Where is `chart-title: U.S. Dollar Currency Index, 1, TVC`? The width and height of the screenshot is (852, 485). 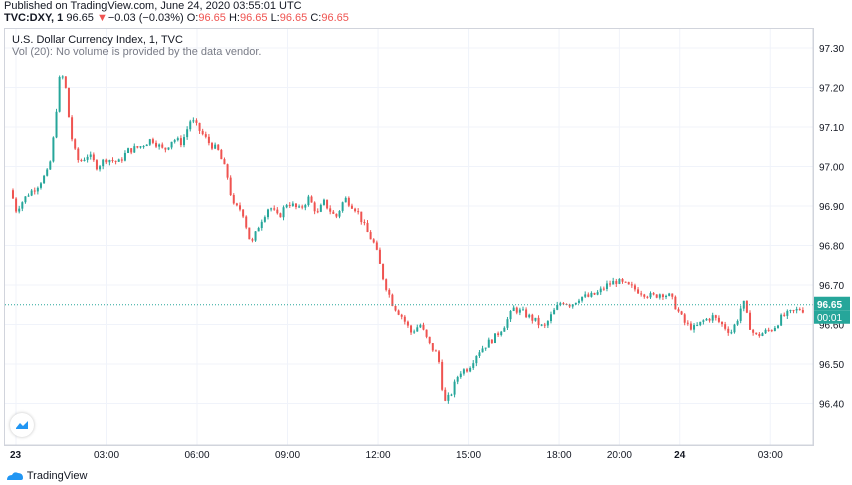 chart-title: U.S. Dollar Currency Index, 1, TVC is located at coordinates (97, 40).